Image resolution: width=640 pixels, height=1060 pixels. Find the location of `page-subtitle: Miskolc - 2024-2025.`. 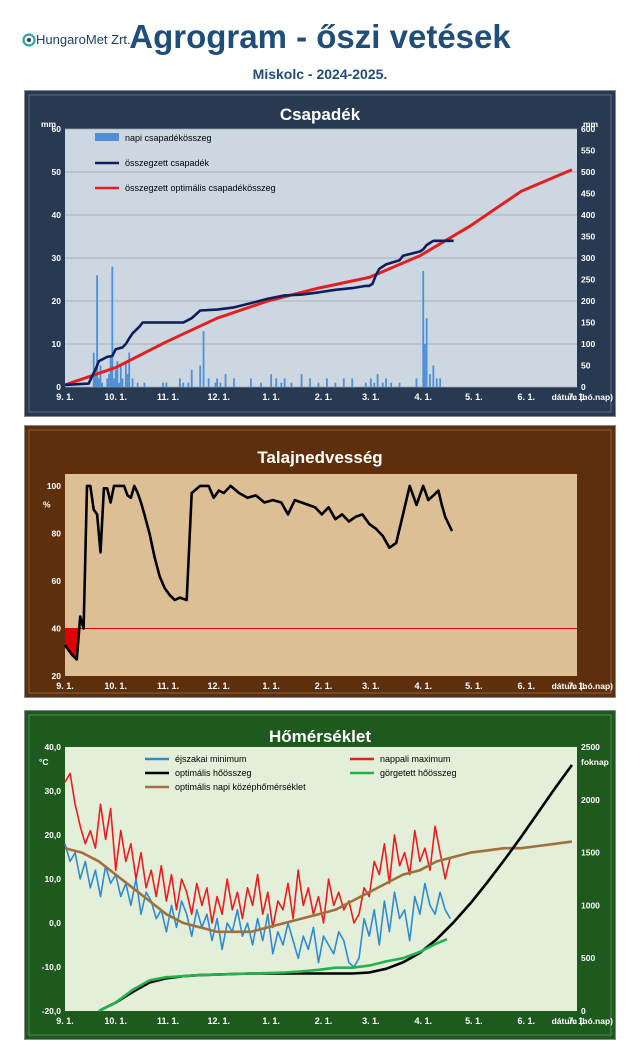

page-subtitle: Miskolc - 2024-2025. is located at coordinates (320, 74).